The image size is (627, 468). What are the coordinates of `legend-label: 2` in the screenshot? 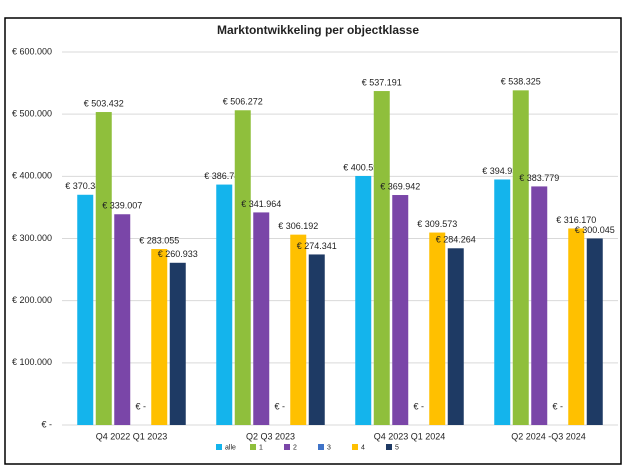 It's located at (295, 447).